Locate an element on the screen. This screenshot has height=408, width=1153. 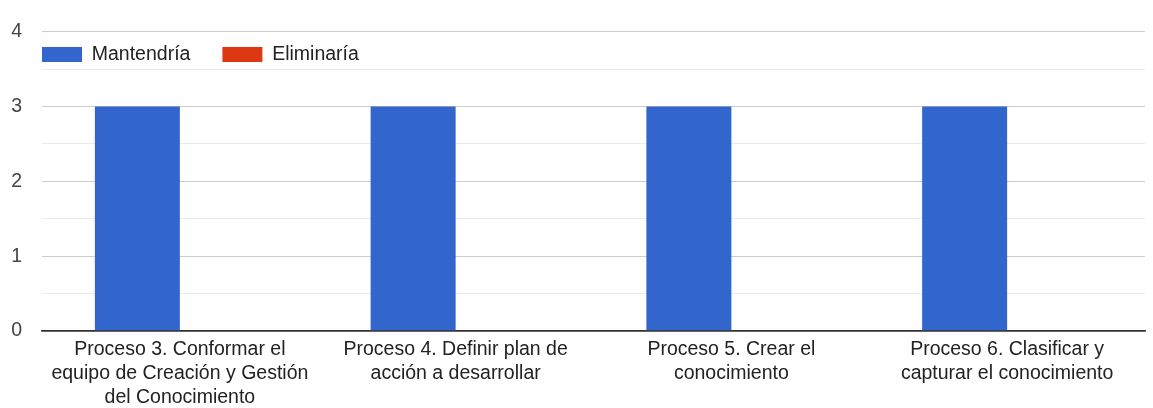
x-tick-label: Proceso 4. Definir plan de acción a desarrollar is located at coordinates (455, 359).